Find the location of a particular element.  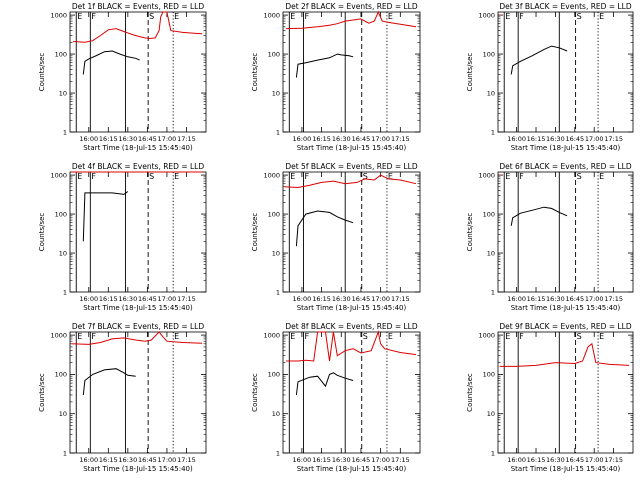

chart-title: Det 9f BLACK = Events, RED = LLD is located at coordinates (565, 326).